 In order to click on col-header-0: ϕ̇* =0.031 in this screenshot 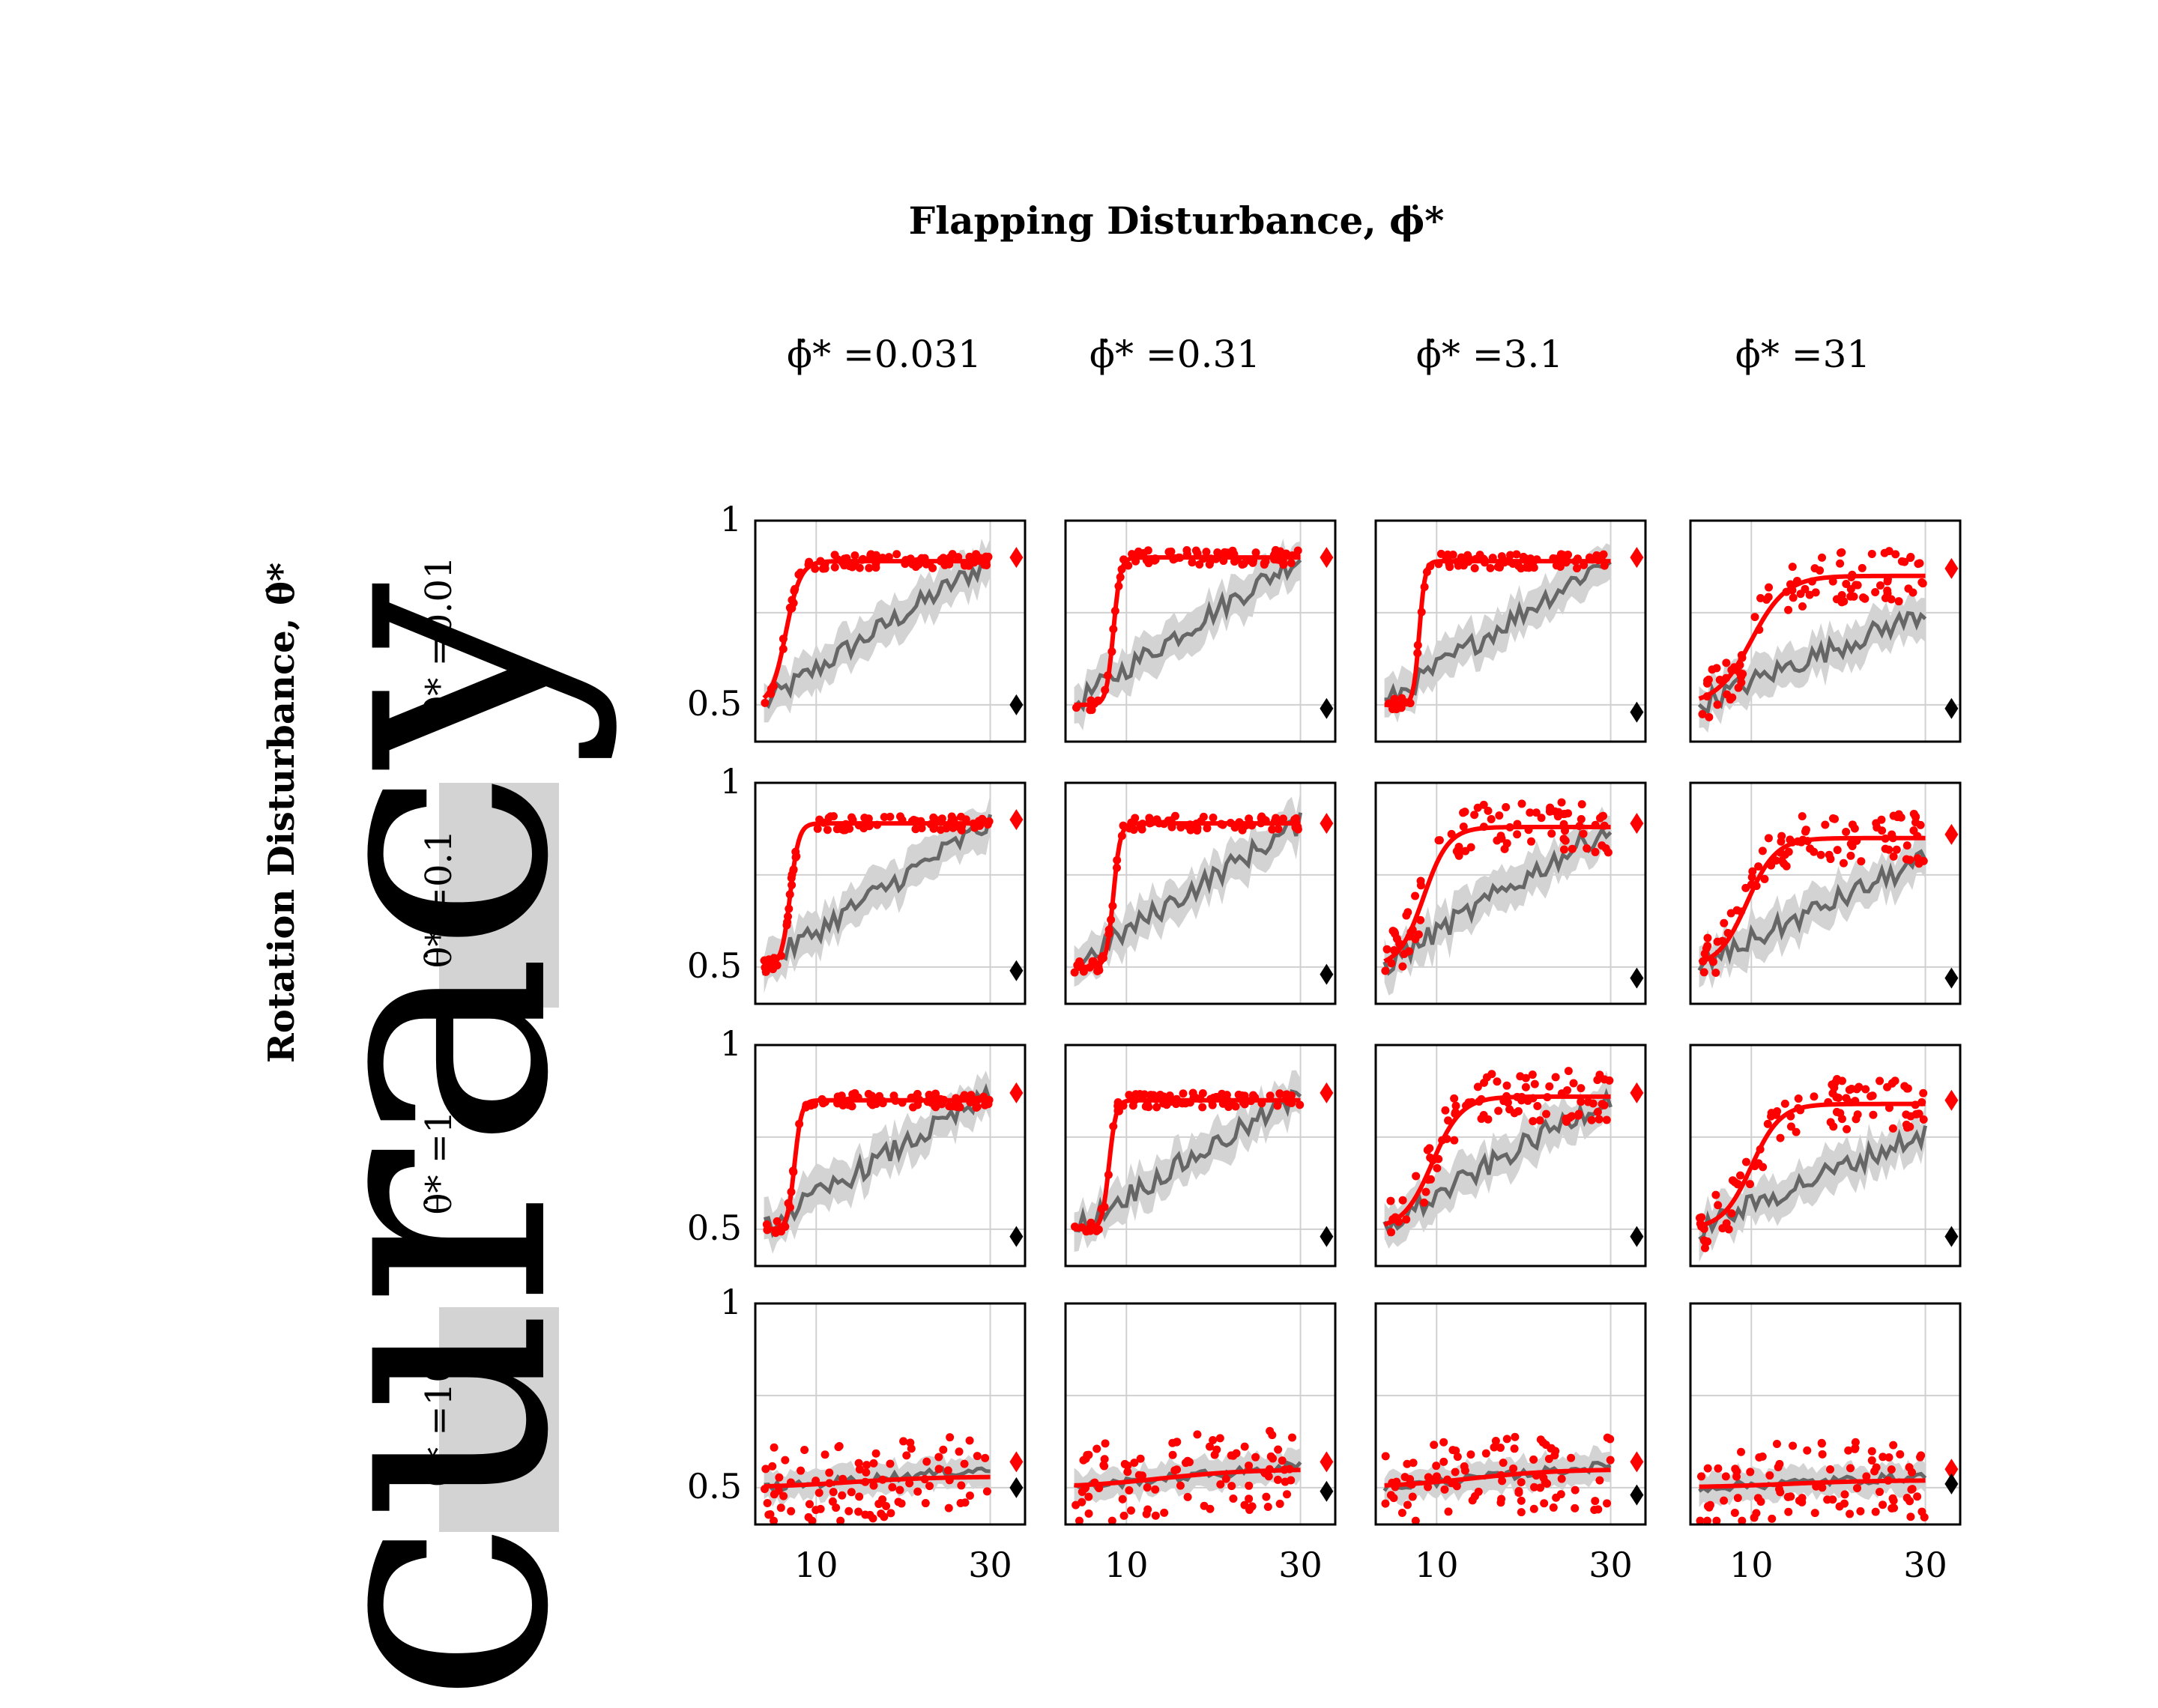, I will do `click(884, 354)`.